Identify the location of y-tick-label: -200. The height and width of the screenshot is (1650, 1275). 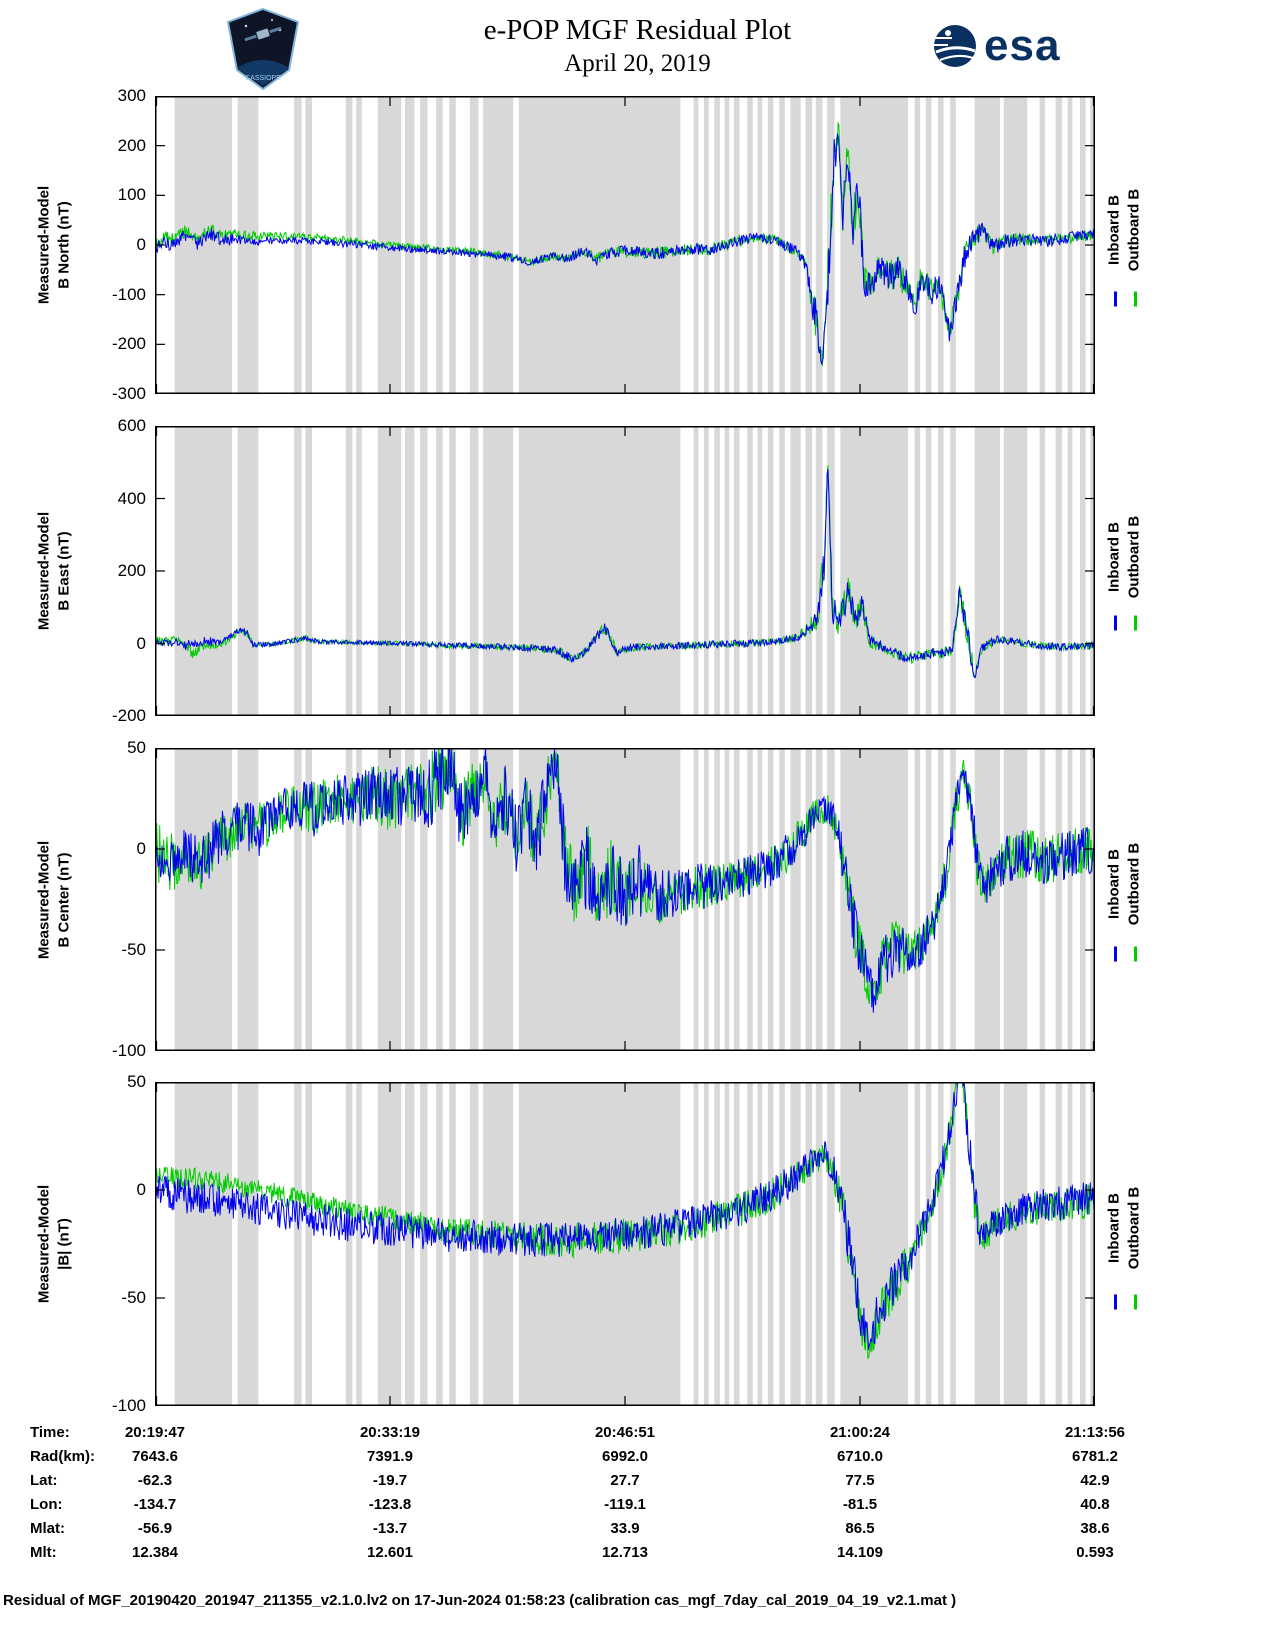
(128, 715).